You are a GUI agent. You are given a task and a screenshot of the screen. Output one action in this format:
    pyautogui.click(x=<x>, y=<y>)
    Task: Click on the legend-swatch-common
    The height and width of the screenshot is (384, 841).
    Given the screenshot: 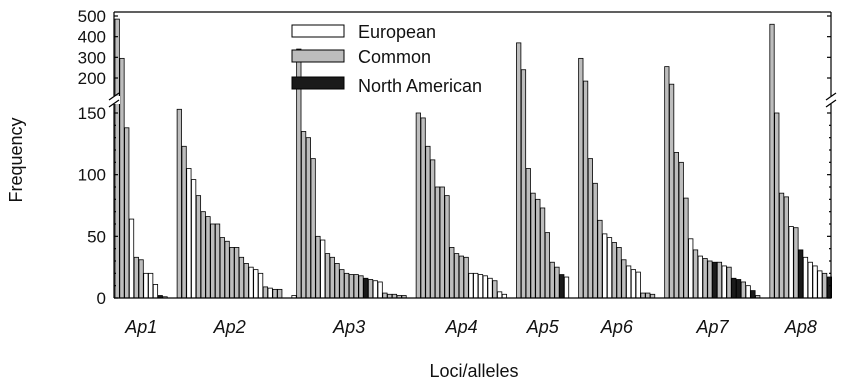 What is the action you would take?
    pyautogui.click(x=318, y=56)
    